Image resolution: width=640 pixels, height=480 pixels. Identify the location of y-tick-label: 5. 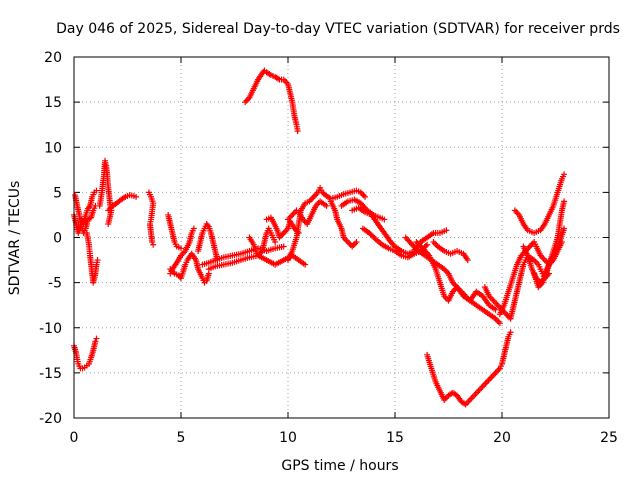
(57, 193).